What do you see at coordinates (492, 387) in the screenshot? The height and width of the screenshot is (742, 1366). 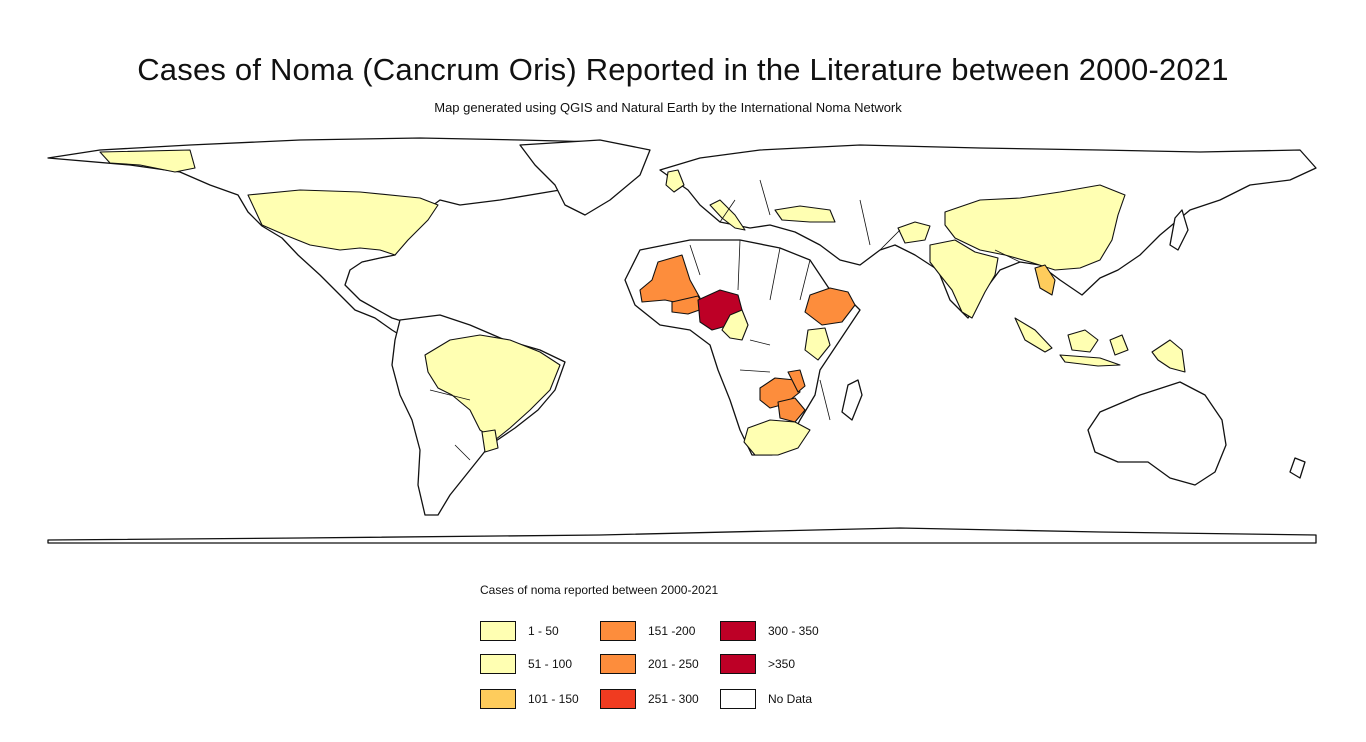 I see `country-brazil` at bounding box center [492, 387].